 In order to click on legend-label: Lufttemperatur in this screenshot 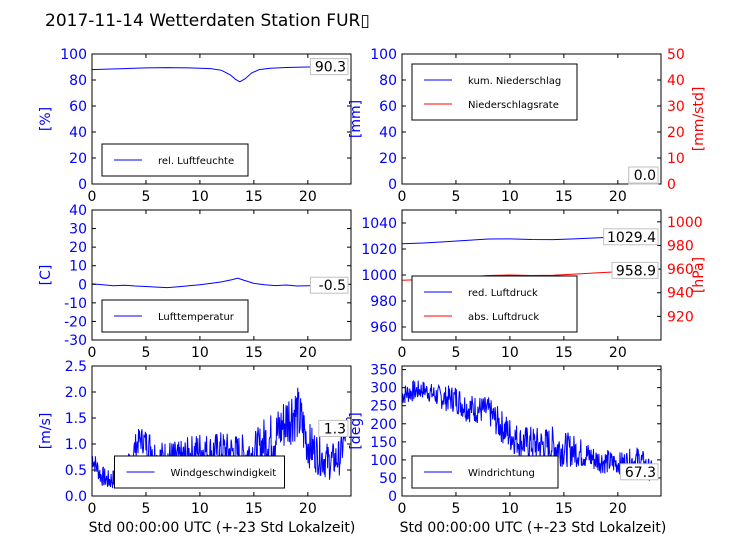, I will do `click(196, 317)`.